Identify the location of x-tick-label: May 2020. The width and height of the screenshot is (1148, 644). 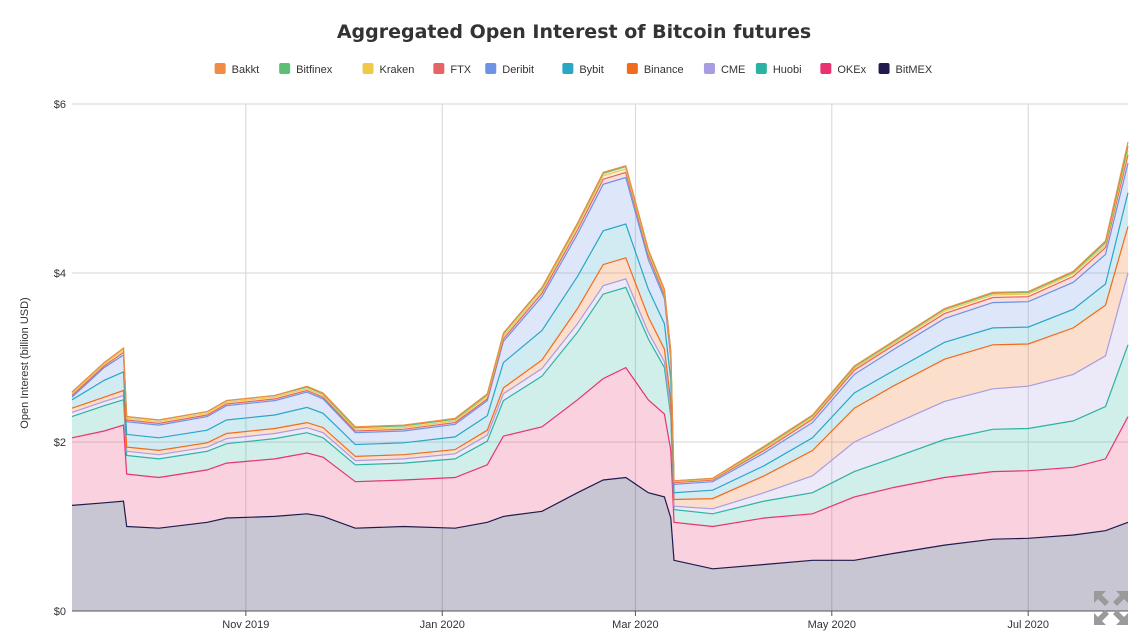
(832, 625).